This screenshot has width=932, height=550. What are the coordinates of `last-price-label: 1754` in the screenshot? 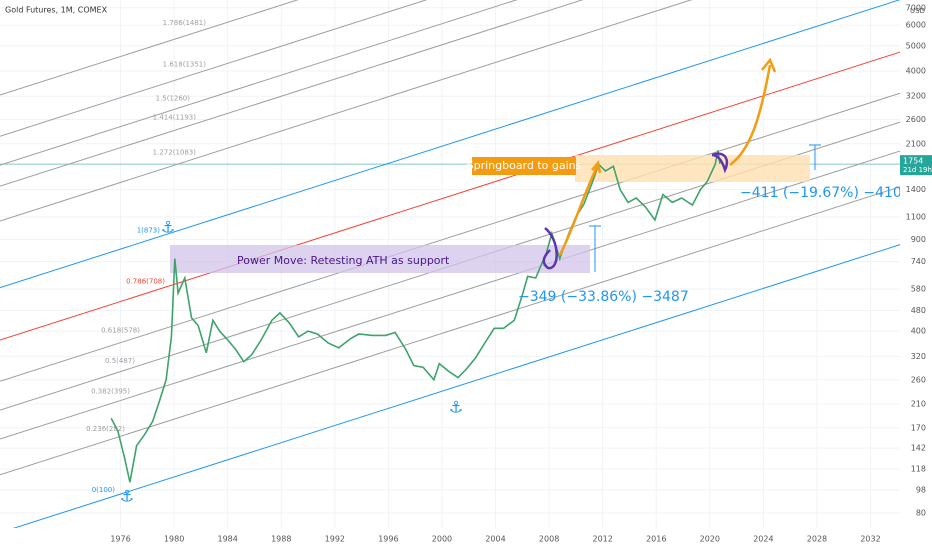 It's located at (913, 161).